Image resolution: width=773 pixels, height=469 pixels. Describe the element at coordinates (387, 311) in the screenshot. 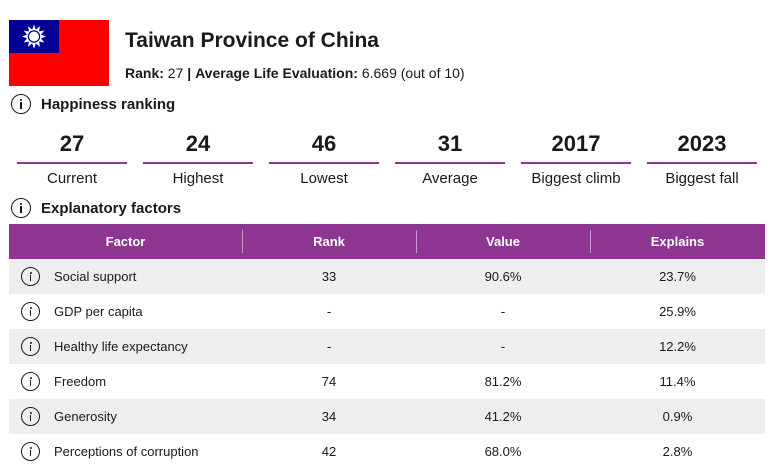

I see `table-row: GDP per capita - - 25.9%` at that location.